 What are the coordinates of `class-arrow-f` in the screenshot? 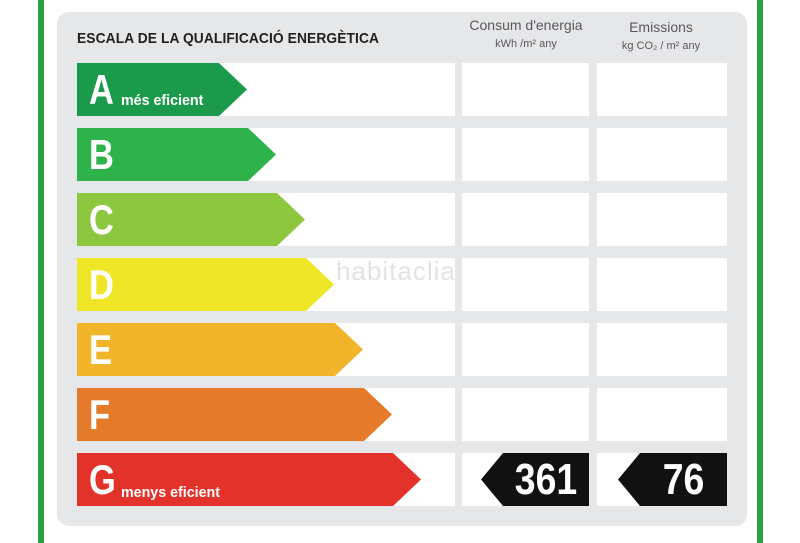 It's located at (234, 414).